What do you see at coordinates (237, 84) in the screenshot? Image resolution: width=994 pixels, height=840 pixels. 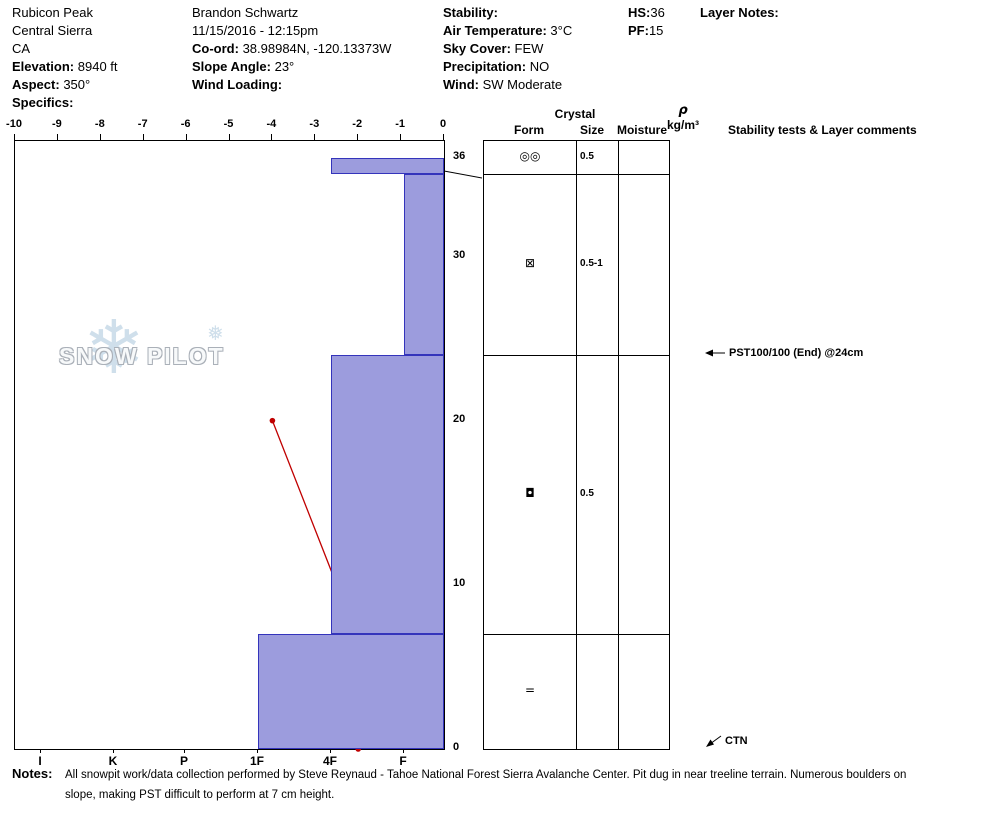 I see `wind-loading-label: Wind Loading:` at bounding box center [237, 84].